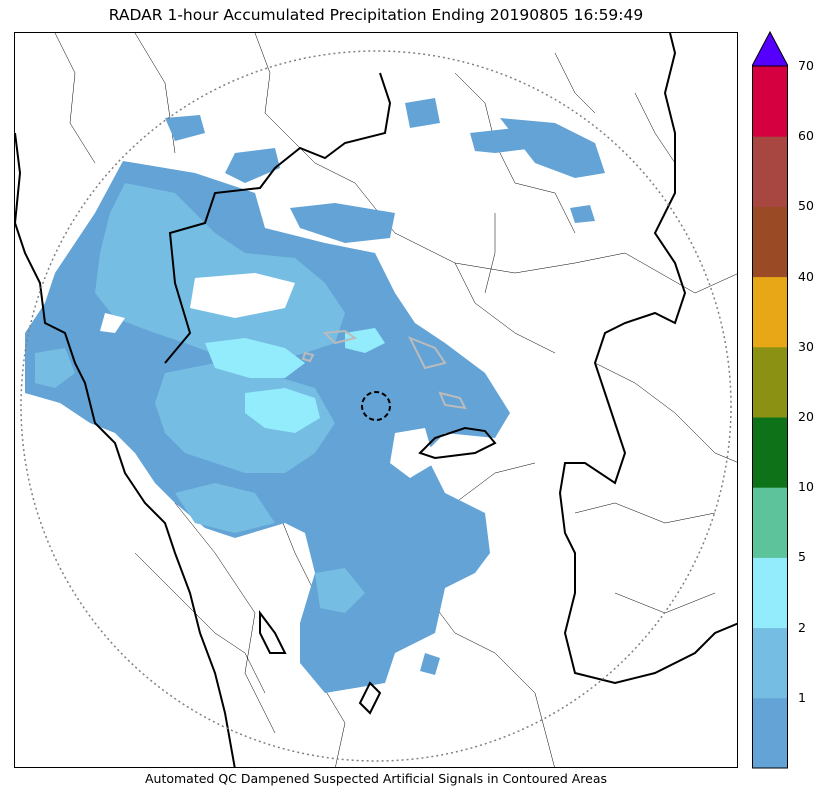  I want to click on colorbar-tick-label: 2, so click(802, 627).